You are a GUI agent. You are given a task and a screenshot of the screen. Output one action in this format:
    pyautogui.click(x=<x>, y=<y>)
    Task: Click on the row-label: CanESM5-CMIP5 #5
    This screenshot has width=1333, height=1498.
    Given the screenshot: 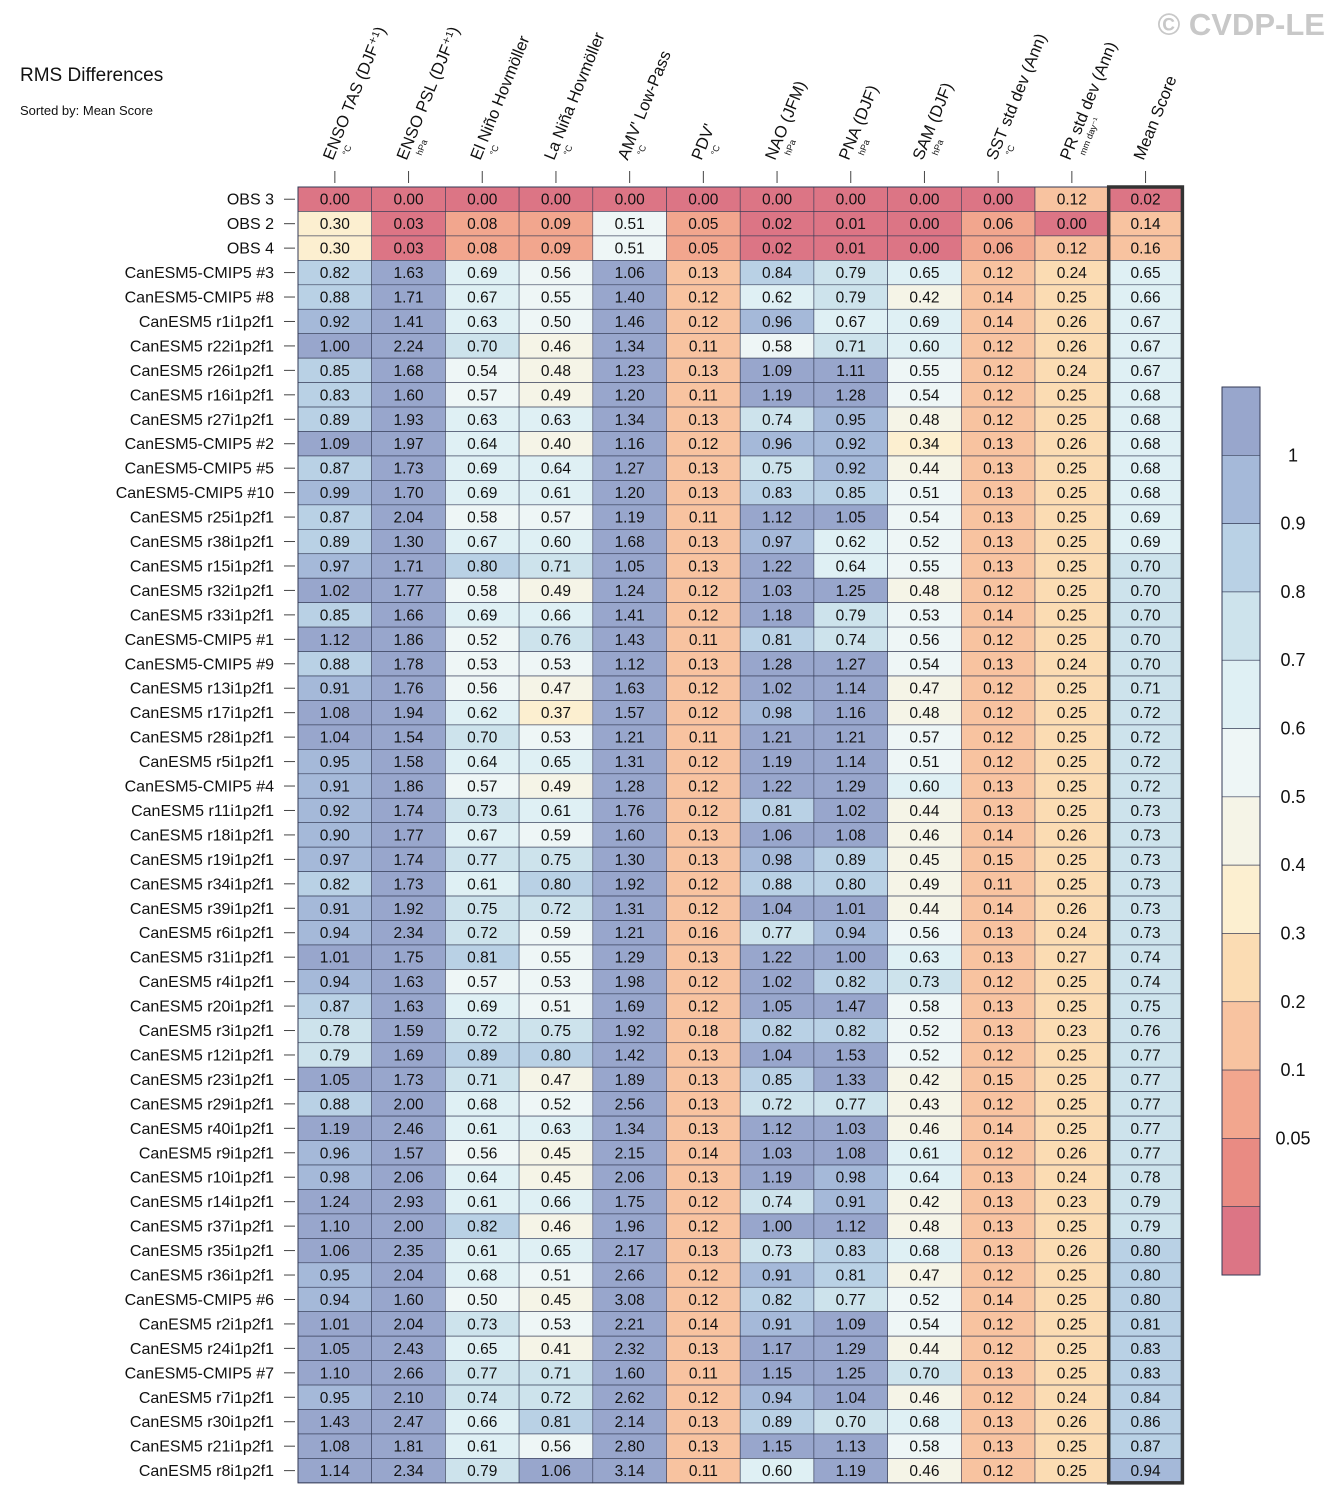 What is the action you would take?
    pyautogui.click(x=199, y=469)
    